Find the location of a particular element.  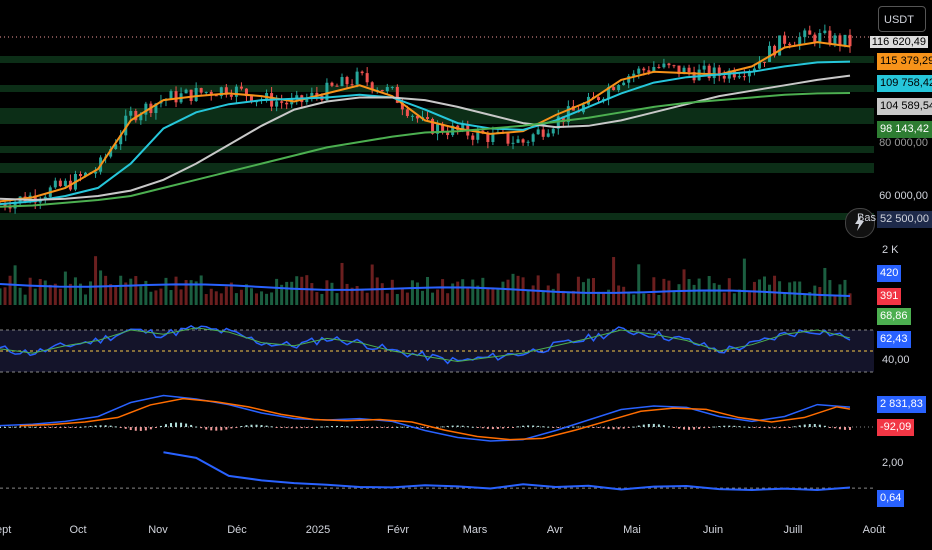

currency-selector: USDT is located at coordinates (902, 19).